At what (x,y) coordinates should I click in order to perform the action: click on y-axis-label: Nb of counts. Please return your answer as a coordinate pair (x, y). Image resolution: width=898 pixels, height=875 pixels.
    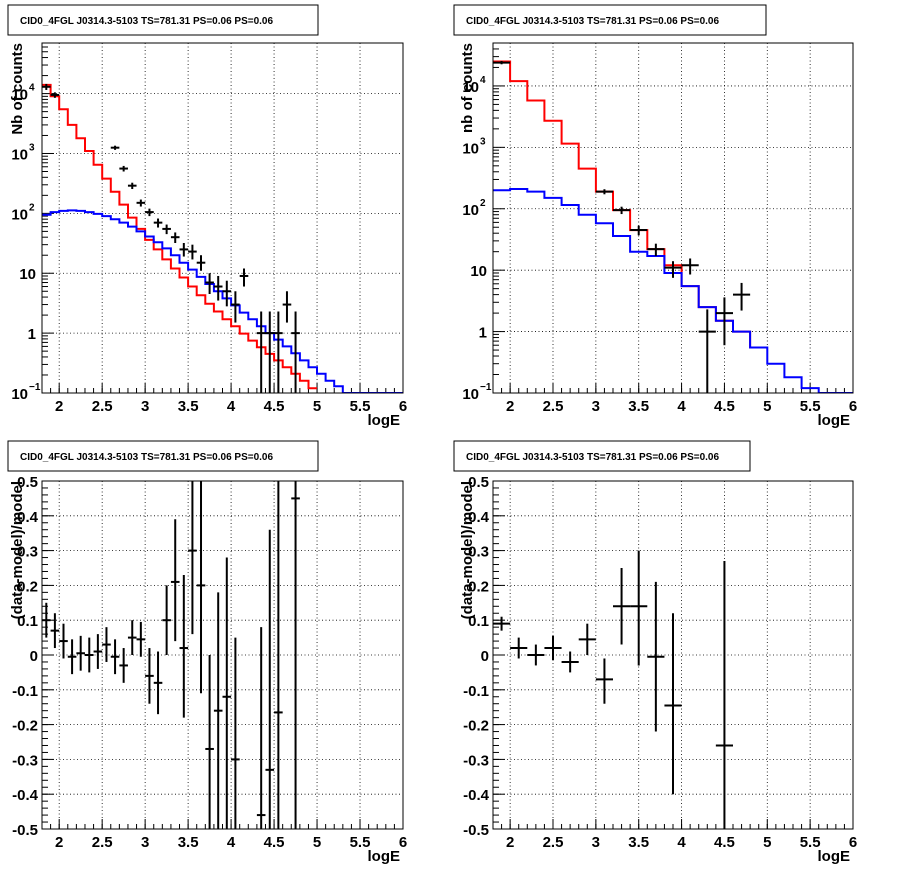
    Looking at the image, I should click on (17, 89).